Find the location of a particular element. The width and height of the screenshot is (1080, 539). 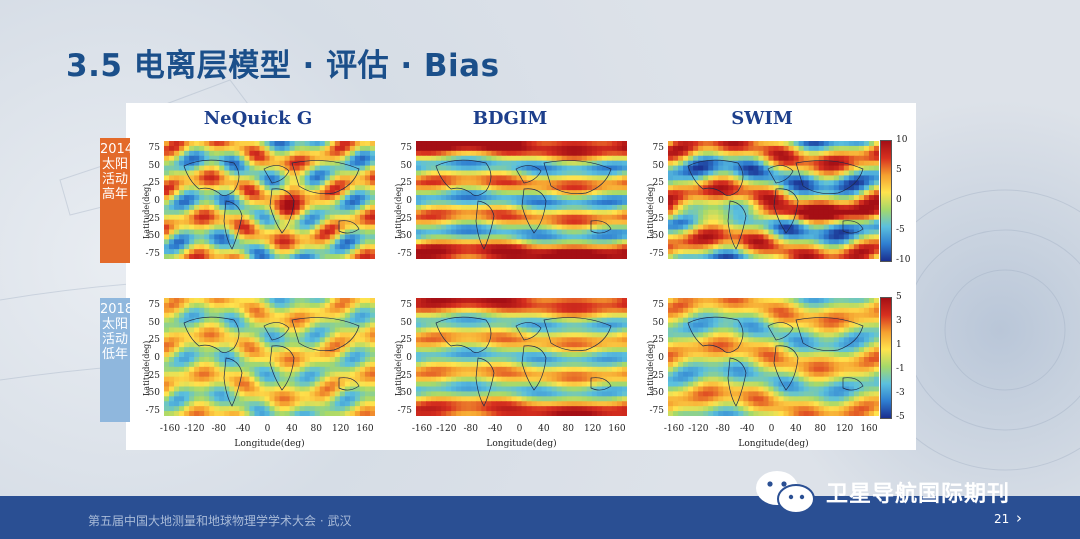

footer-conference: 第五届中国大地测量和地球物理学学术大会 · 武汉 is located at coordinates (220, 521).